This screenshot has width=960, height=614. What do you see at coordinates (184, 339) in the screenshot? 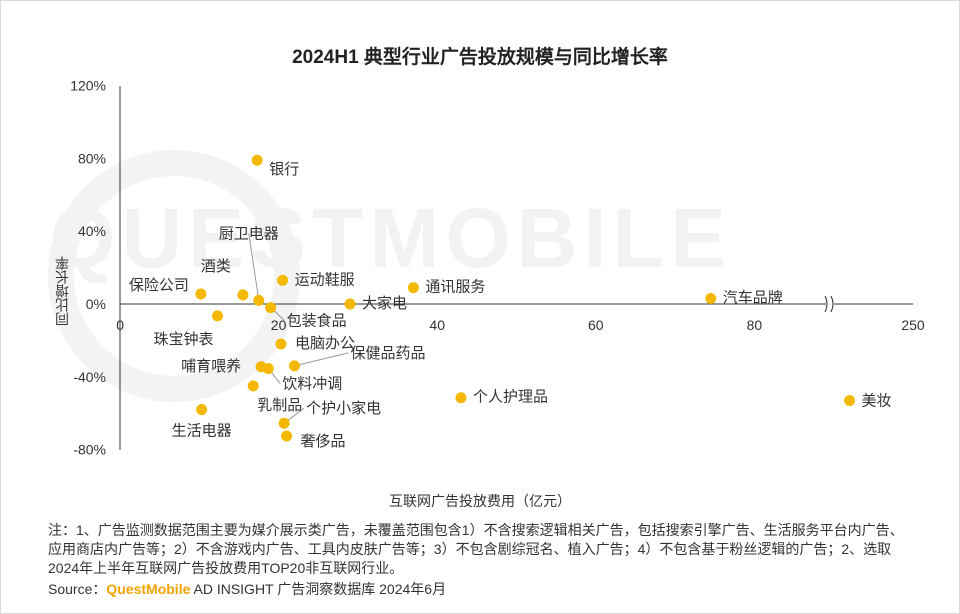
I see `data-point-label: 珠宝钟表` at bounding box center [184, 339].